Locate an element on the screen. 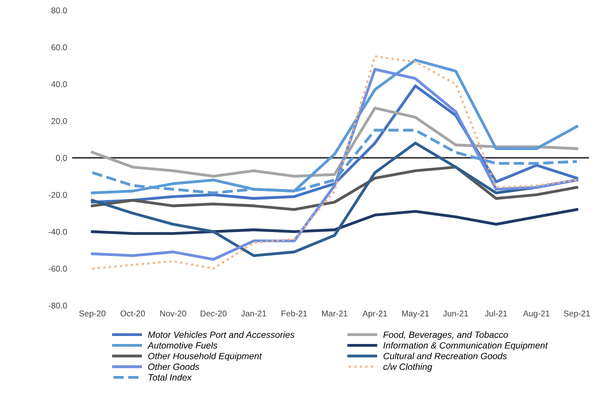  y-tick-label: 80.0 is located at coordinates (59, 10).